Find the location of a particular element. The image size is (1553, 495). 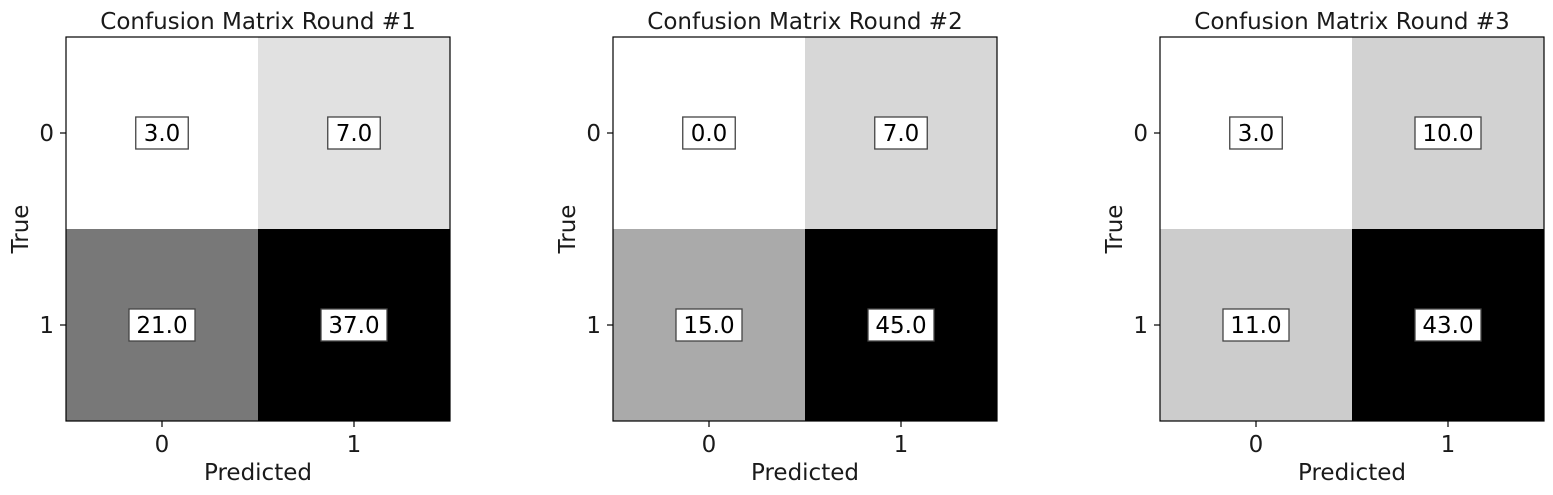

cell-label-r1-c1: 37.0 is located at coordinates (353, 326).